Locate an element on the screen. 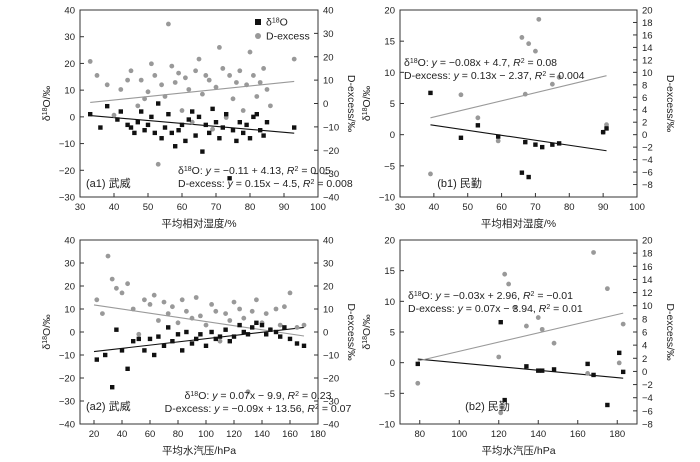 This screenshot has height=462, width=700. y-left-tick-label: 30 is located at coordinates (69, 264).